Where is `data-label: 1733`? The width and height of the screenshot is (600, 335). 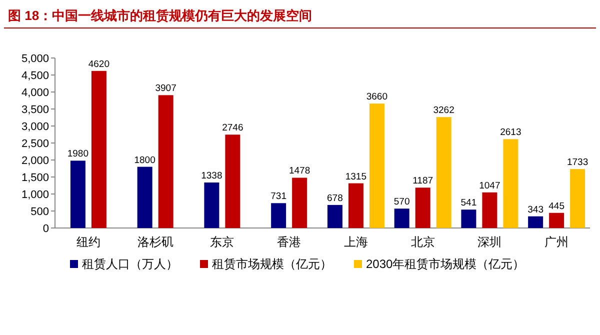
data-label: 1733 is located at coordinates (577, 162).